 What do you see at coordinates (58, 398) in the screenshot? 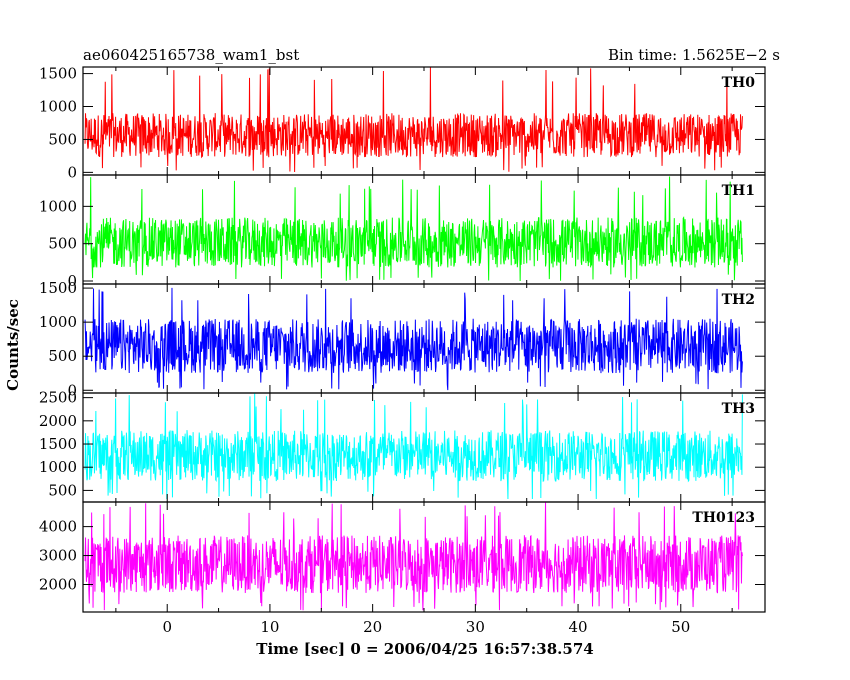
I see `y-tick-label-th3: 2500` at bounding box center [58, 398].